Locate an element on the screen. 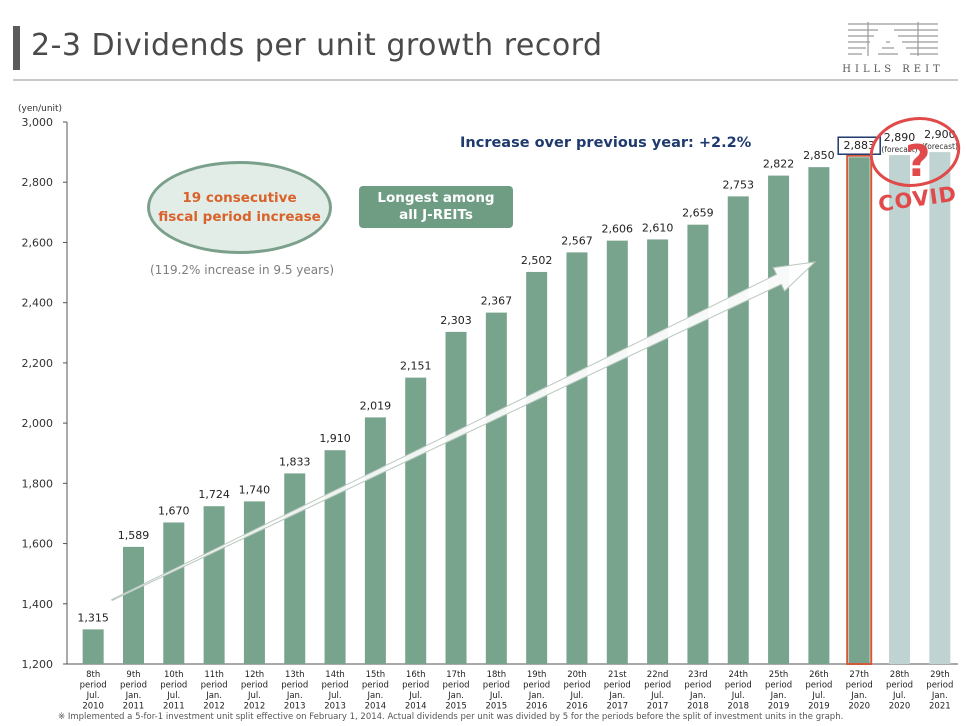 This screenshot has width=966, height=726. title-accent-bar is located at coordinates (16, 48).